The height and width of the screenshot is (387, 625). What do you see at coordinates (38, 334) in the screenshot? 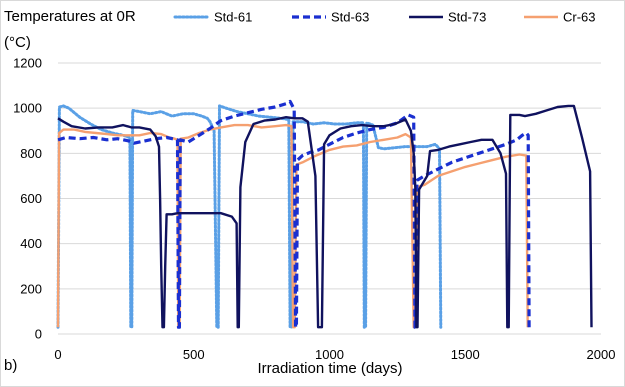
I see `y-tick-label: 0` at bounding box center [38, 334].